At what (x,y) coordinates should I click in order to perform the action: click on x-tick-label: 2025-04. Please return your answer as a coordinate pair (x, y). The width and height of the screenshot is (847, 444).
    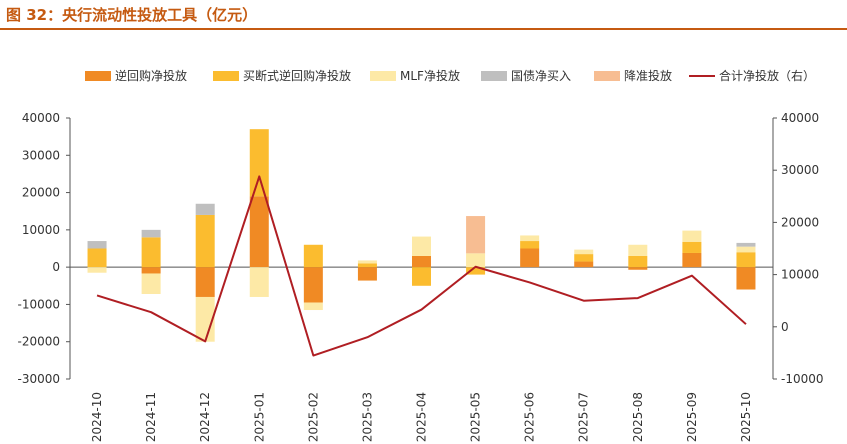
    Looking at the image, I should click on (422, 417).